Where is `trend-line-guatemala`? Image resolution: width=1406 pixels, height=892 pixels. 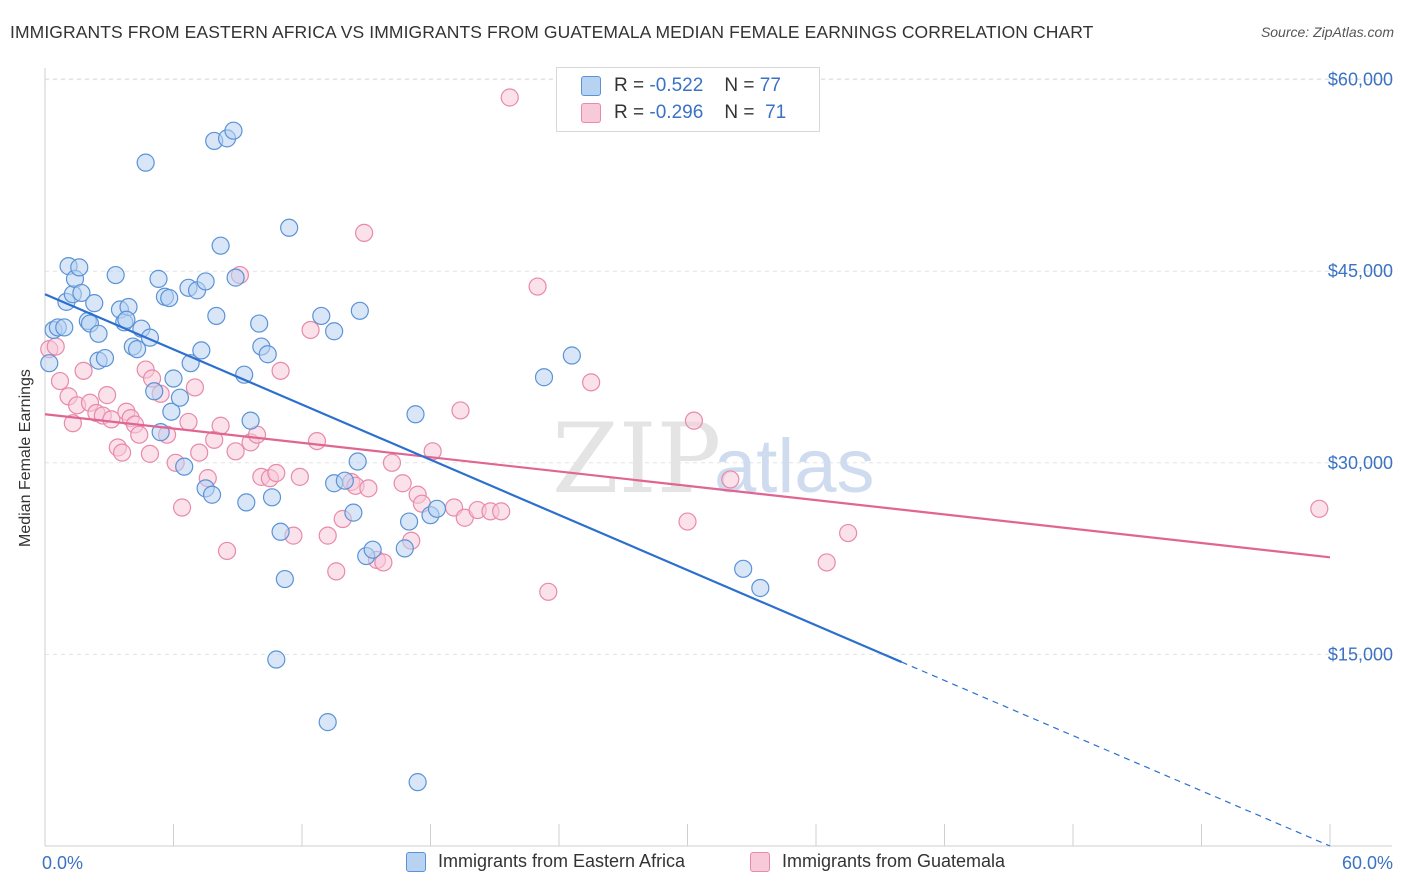
trend-line-guatemala is located at coordinates (687, 486).